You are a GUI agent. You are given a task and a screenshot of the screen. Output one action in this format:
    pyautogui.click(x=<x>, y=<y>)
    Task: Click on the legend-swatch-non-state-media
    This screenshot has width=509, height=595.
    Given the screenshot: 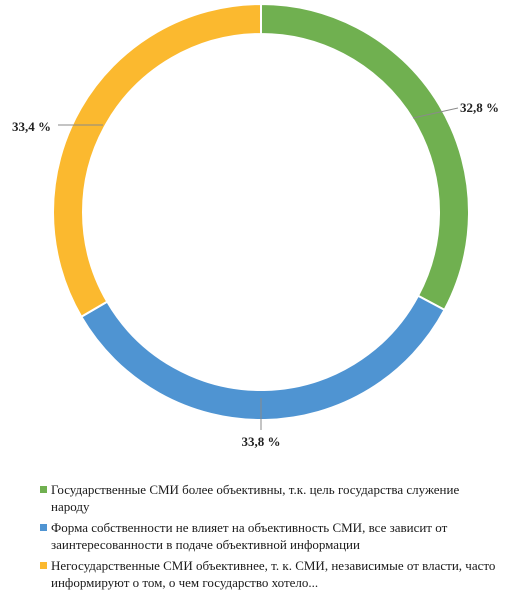 What is the action you would take?
    pyautogui.click(x=43, y=565)
    